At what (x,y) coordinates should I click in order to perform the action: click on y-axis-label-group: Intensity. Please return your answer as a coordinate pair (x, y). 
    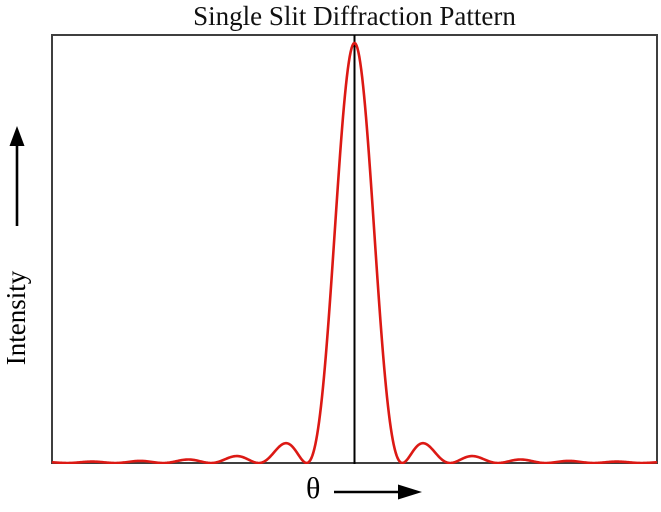
    Looking at the image, I should click on (18, 266).